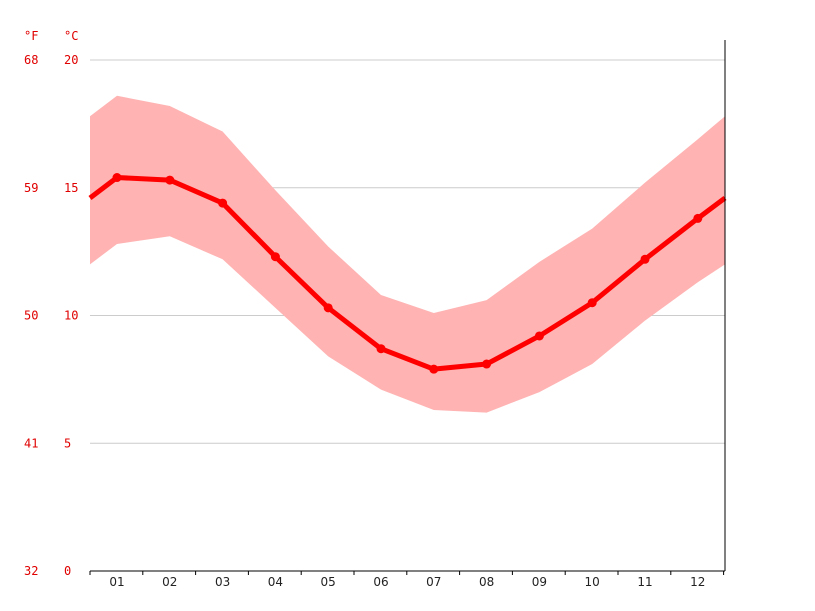 The height and width of the screenshot is (611, 815). I want to click on y-tick-label-celsius: 15, so click(71, 188).